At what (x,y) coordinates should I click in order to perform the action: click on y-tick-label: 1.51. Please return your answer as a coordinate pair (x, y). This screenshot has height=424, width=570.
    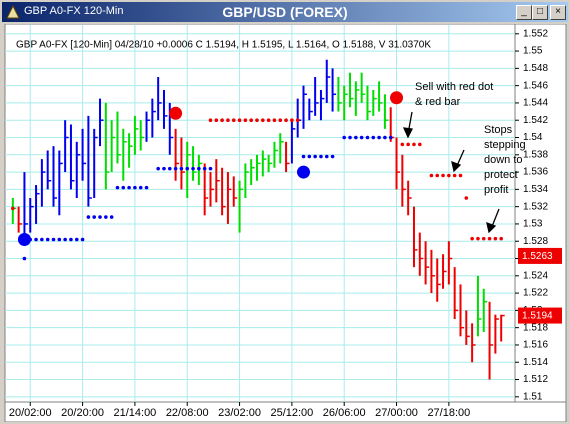
    Looking at the image, I should click on (533, 396).